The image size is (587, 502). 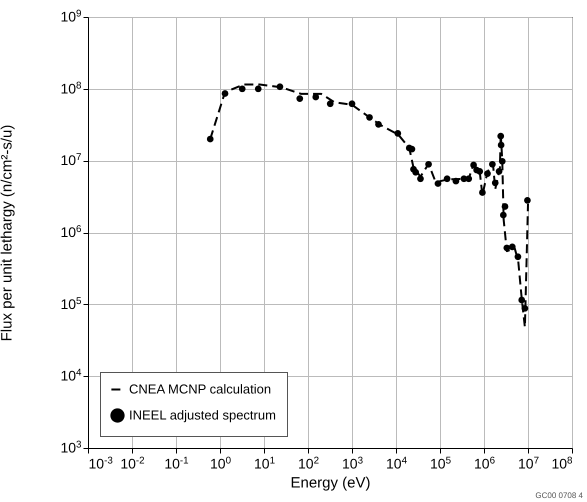 What do you see at coordinates (71, 232) in the screenshot?
I see `y-tick-label: 10$^{6}$` at bounding box center [71, 232].